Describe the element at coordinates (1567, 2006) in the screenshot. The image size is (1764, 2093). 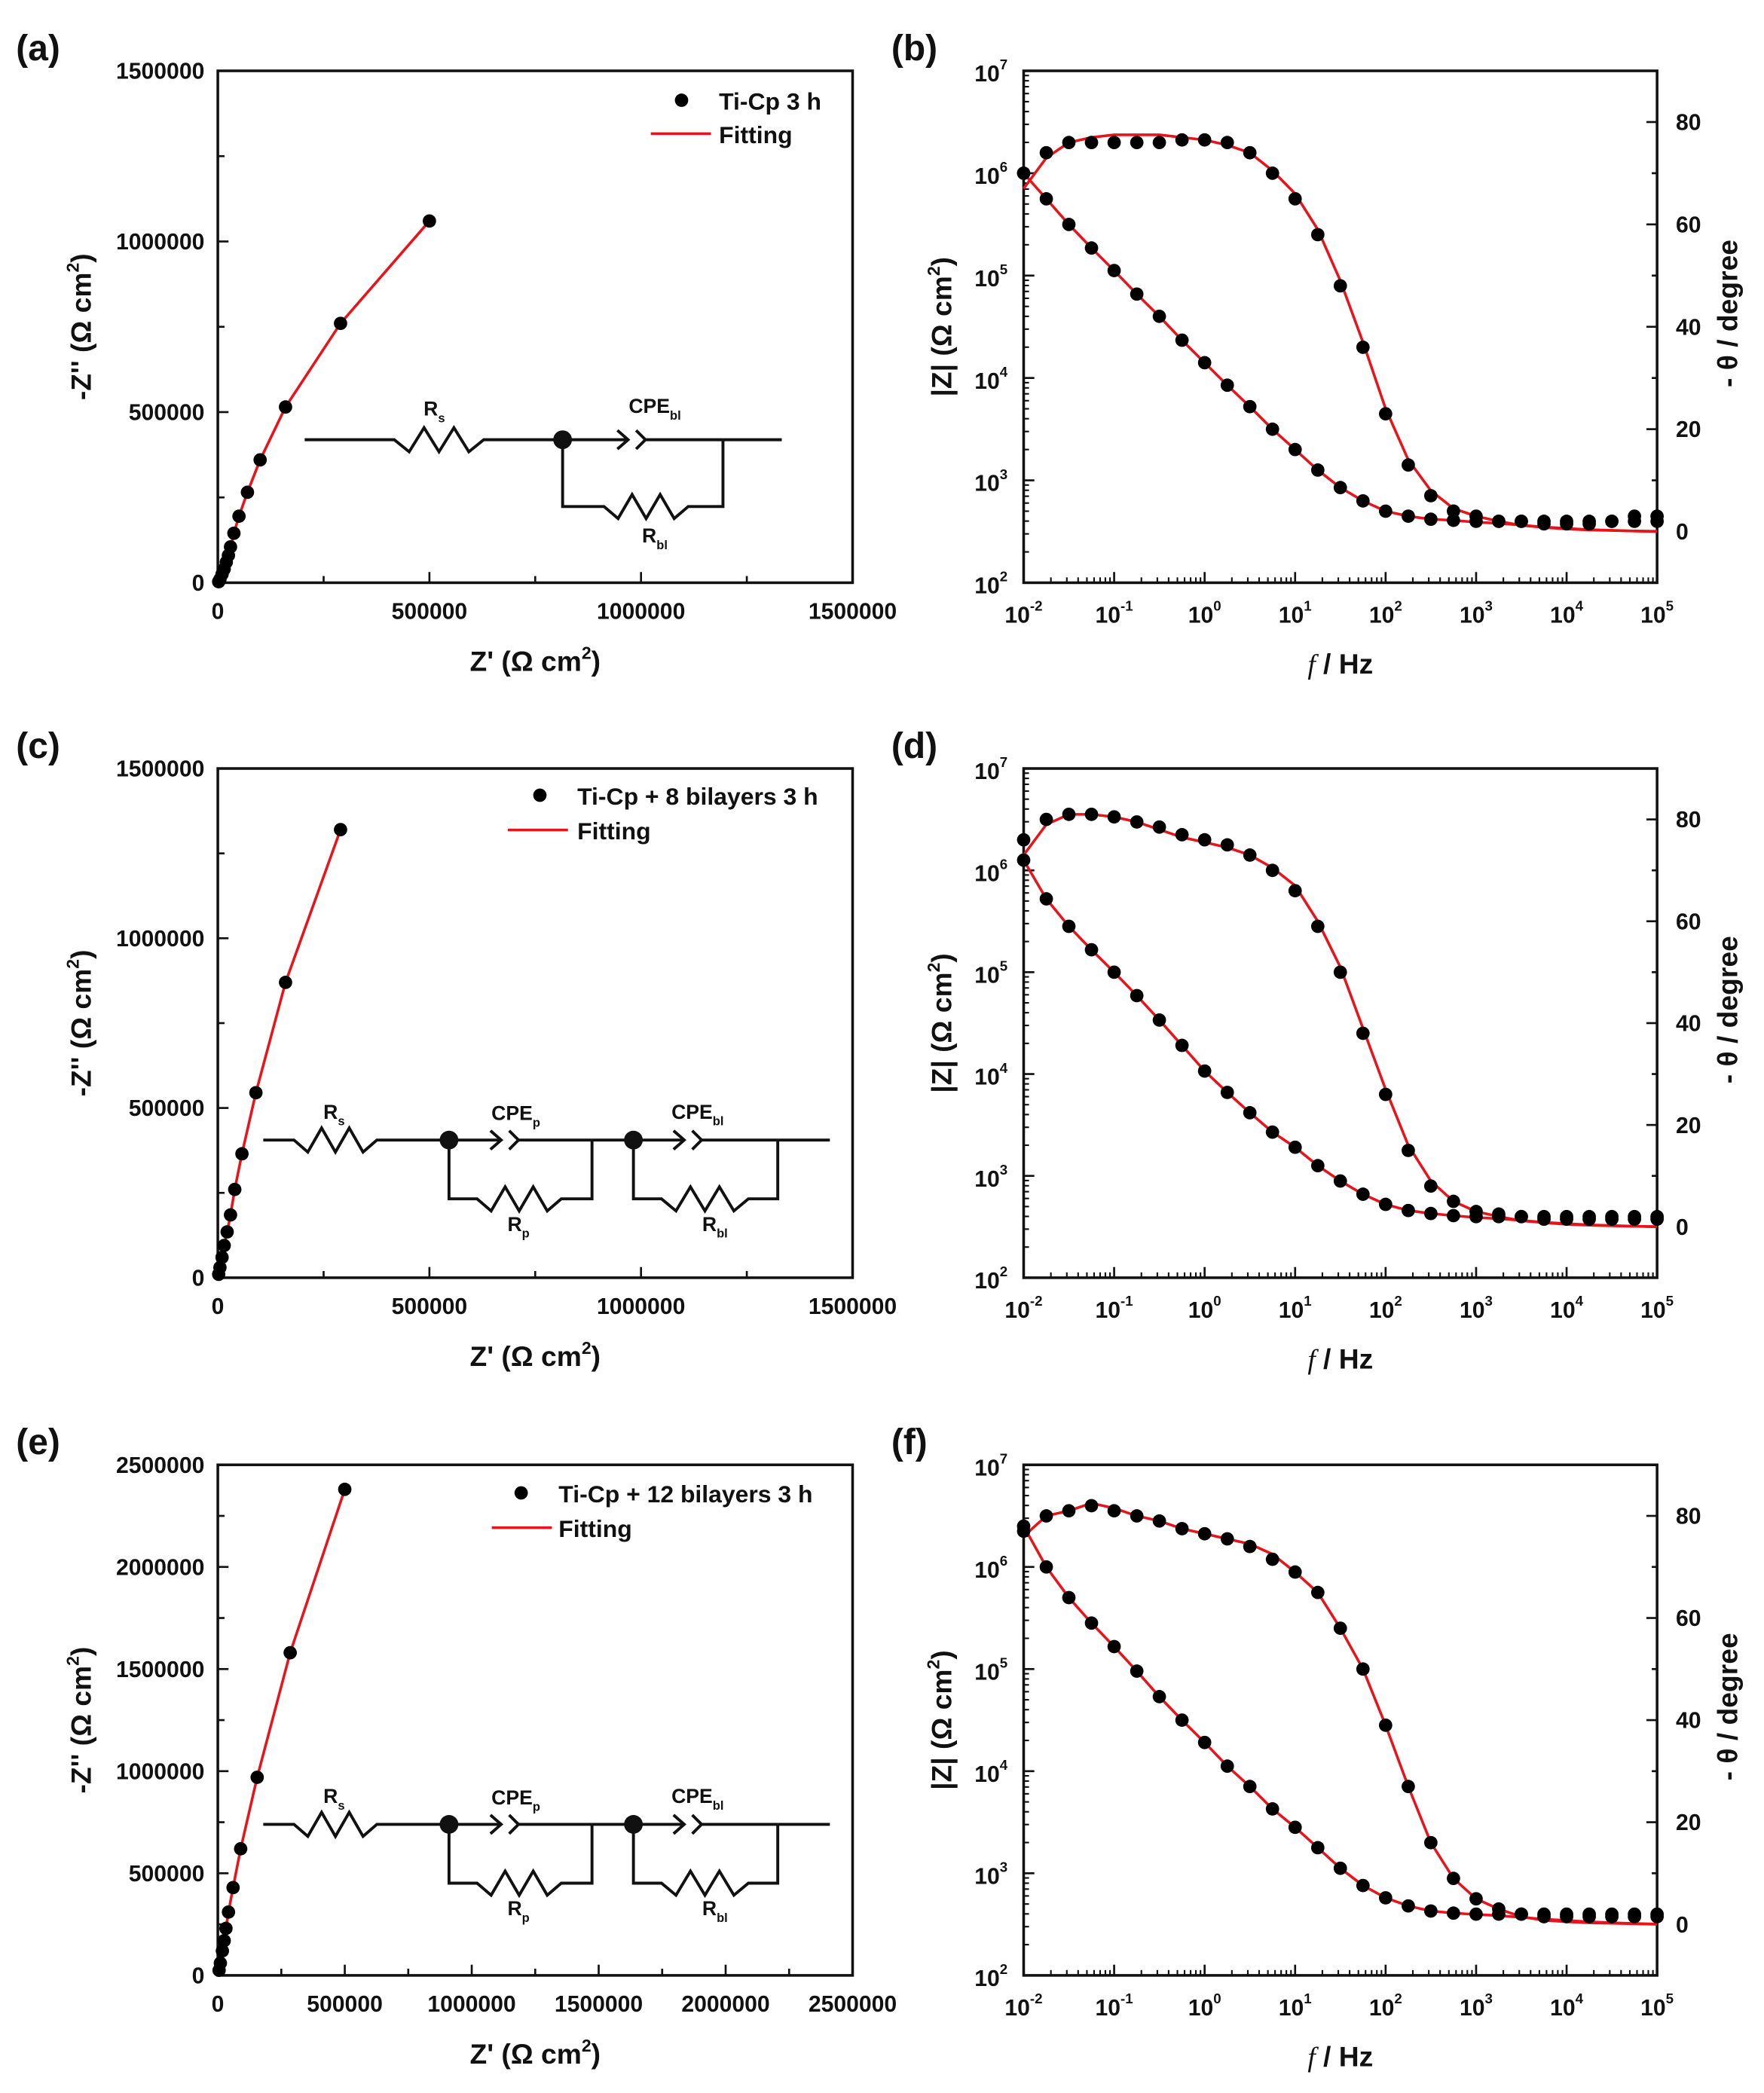
I see `x-tick-label: 10⁴` at that location.